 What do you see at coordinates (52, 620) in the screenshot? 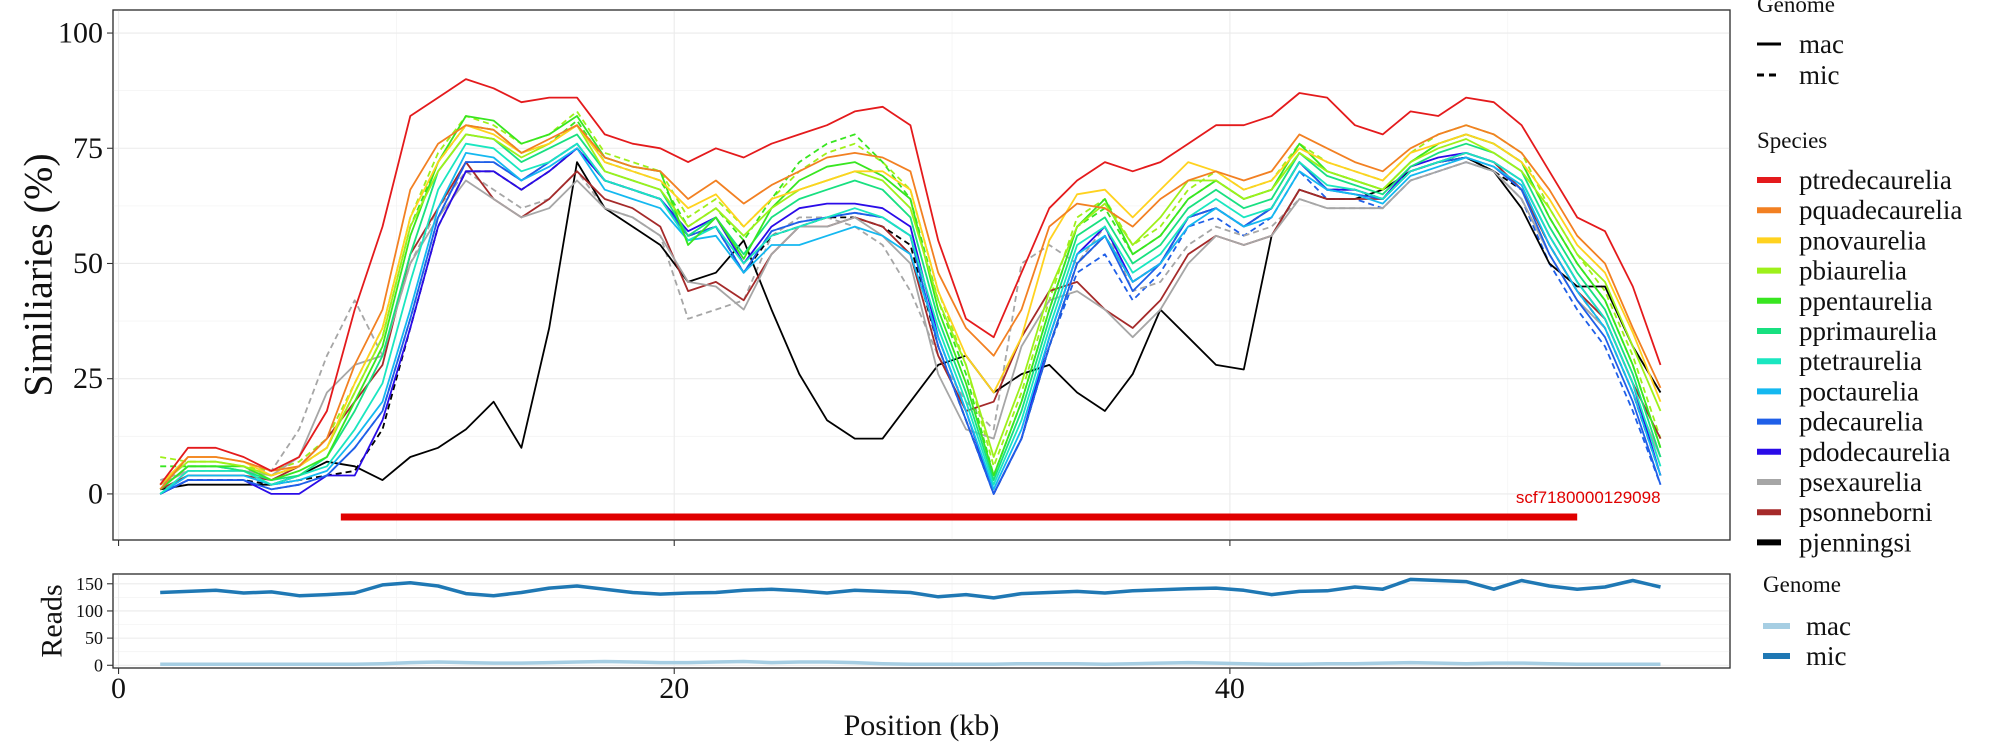
I see `y-axis-title-reads: Reads` at bounding box center [52, 620].